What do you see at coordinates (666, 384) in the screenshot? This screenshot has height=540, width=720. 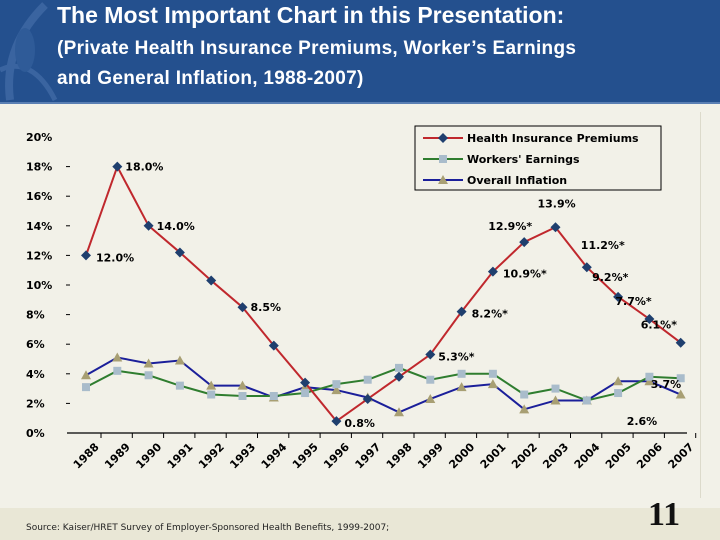 I see `data-label: 3.7%` at bounding box center [666, 384].